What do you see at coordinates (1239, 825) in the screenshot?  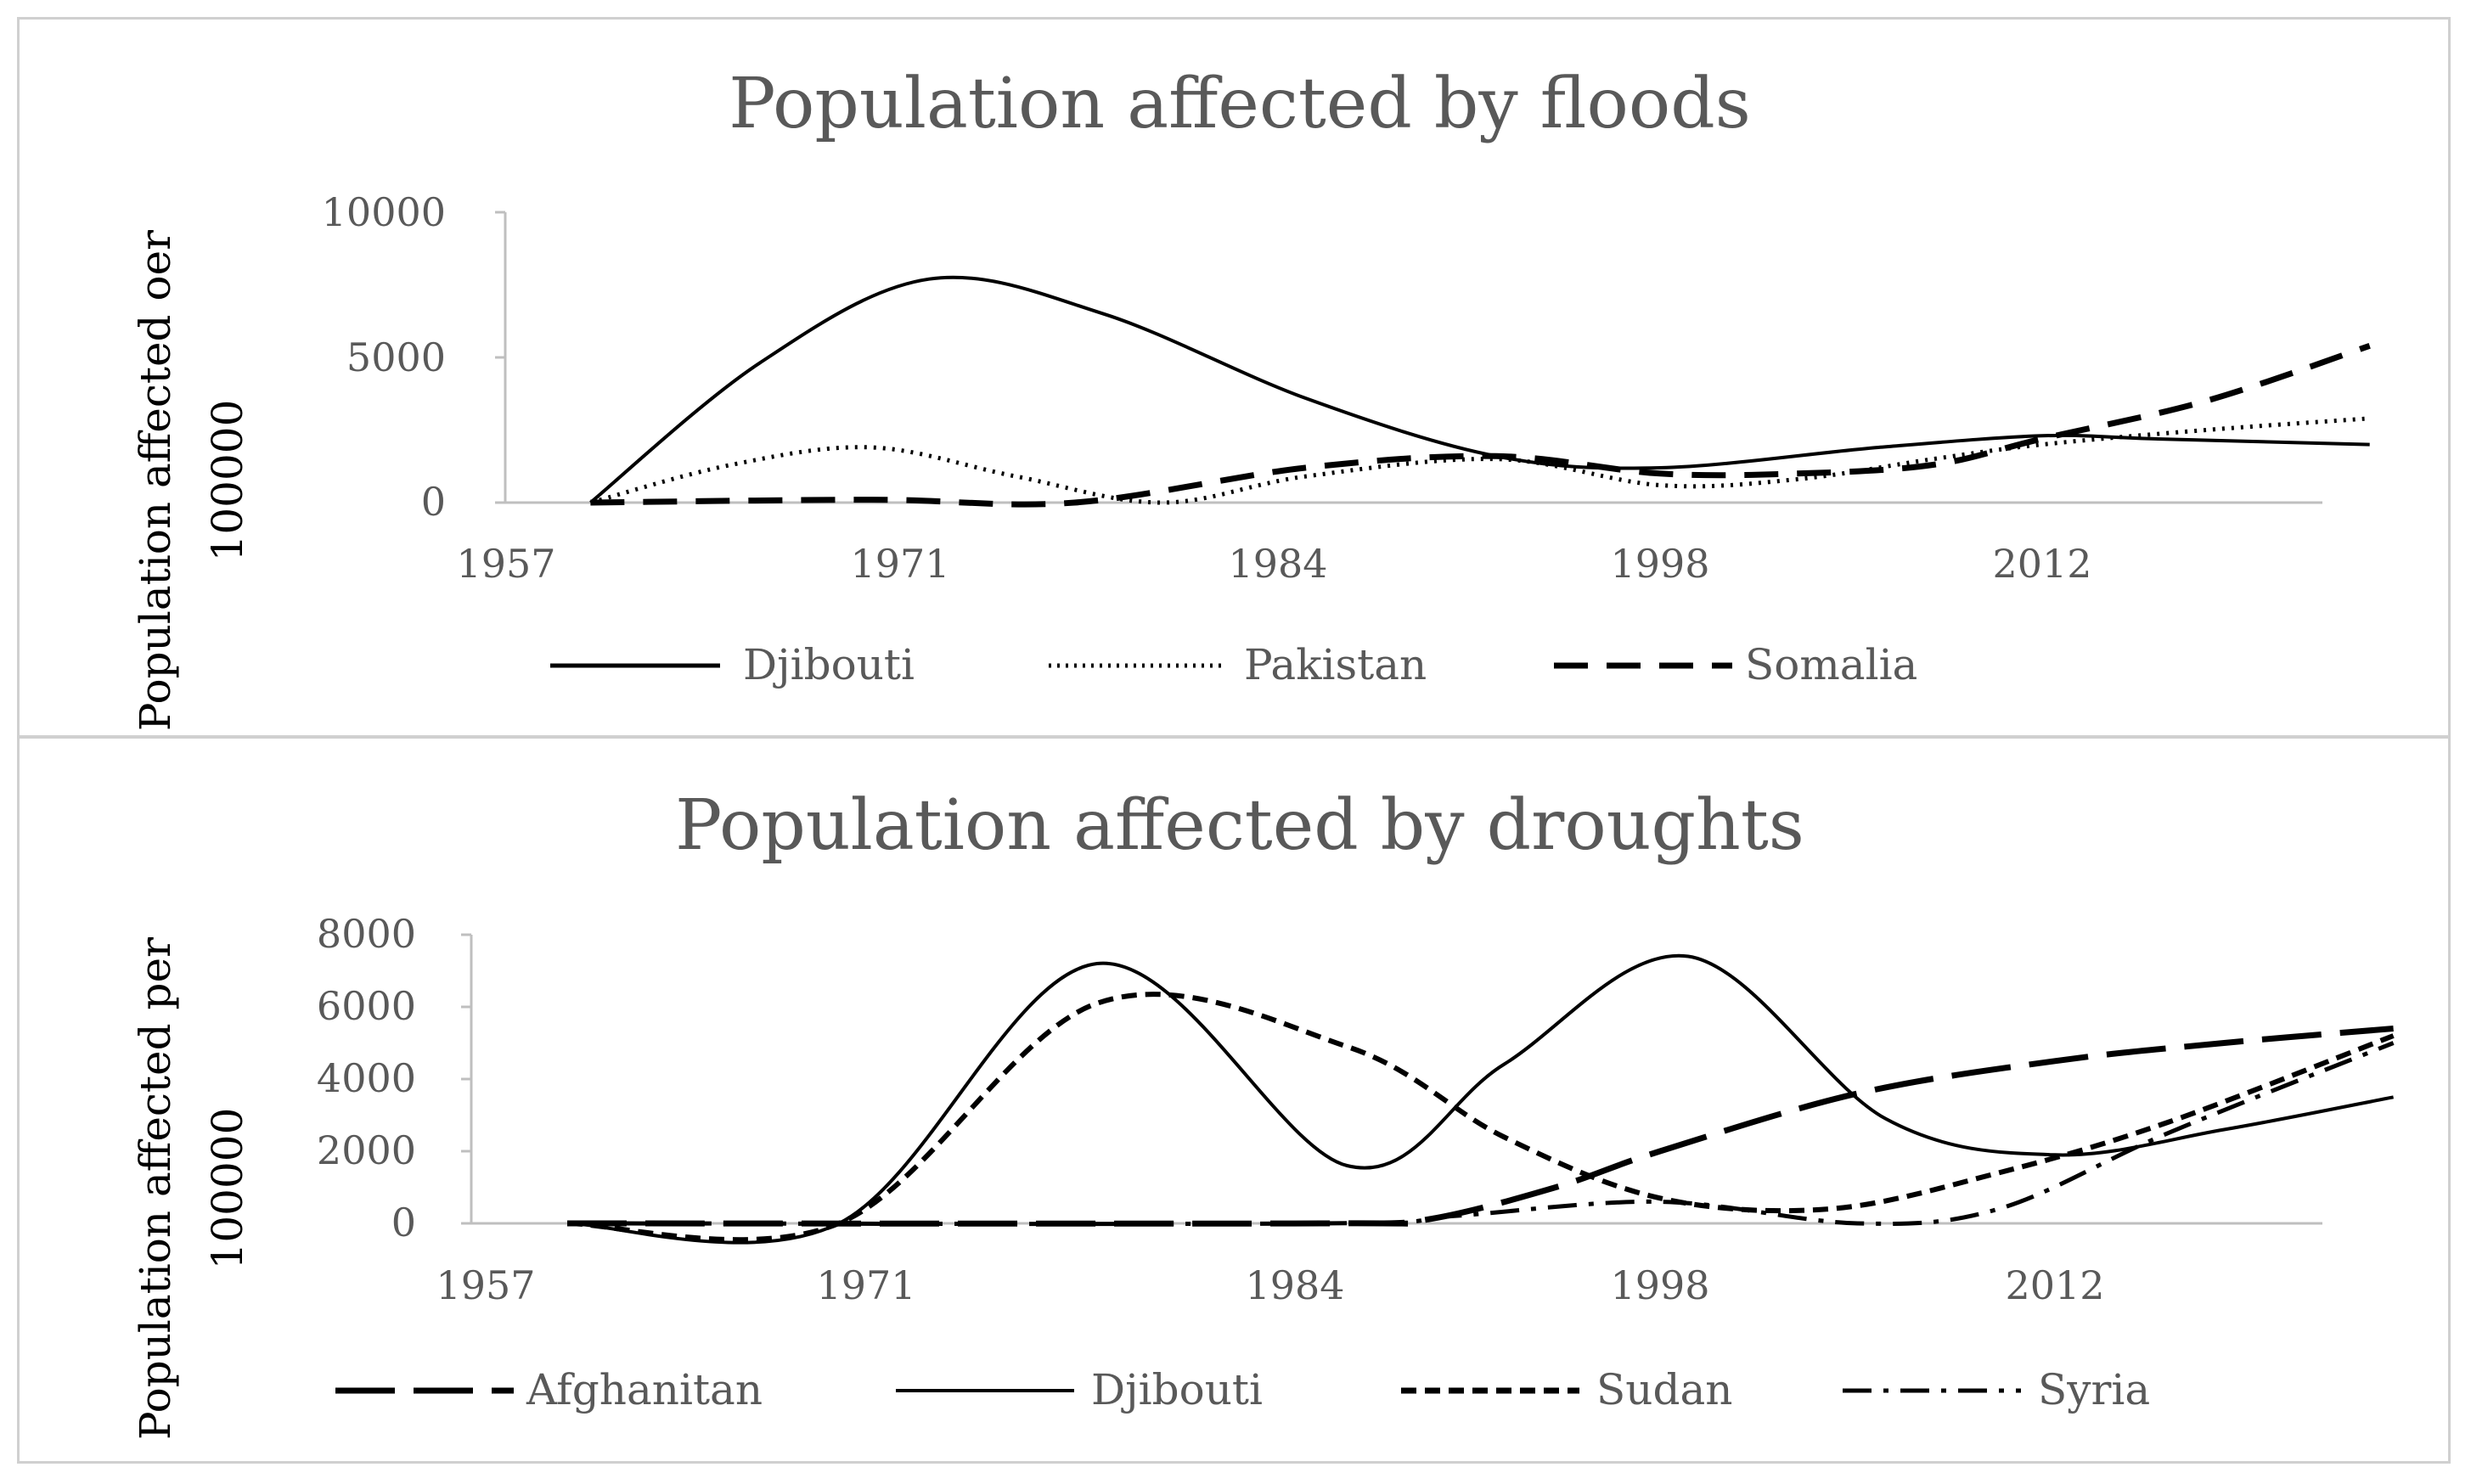 I see `chart-title: Population affected by droughts` at bounding box center [1239, 825].